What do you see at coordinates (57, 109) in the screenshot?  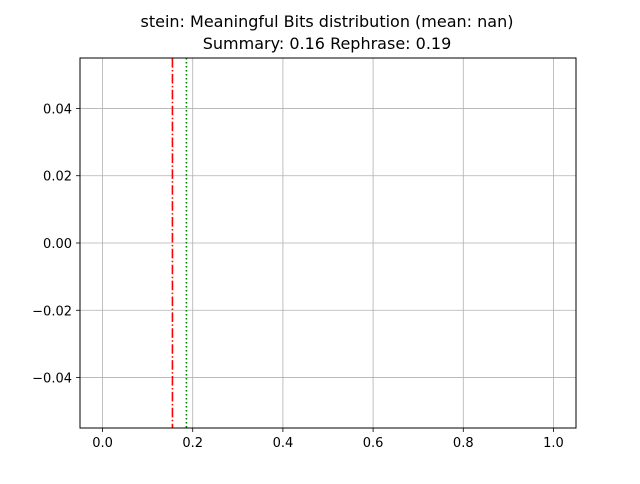 I see `y-tick-label: 0.04` at bounding box center [57, 109].